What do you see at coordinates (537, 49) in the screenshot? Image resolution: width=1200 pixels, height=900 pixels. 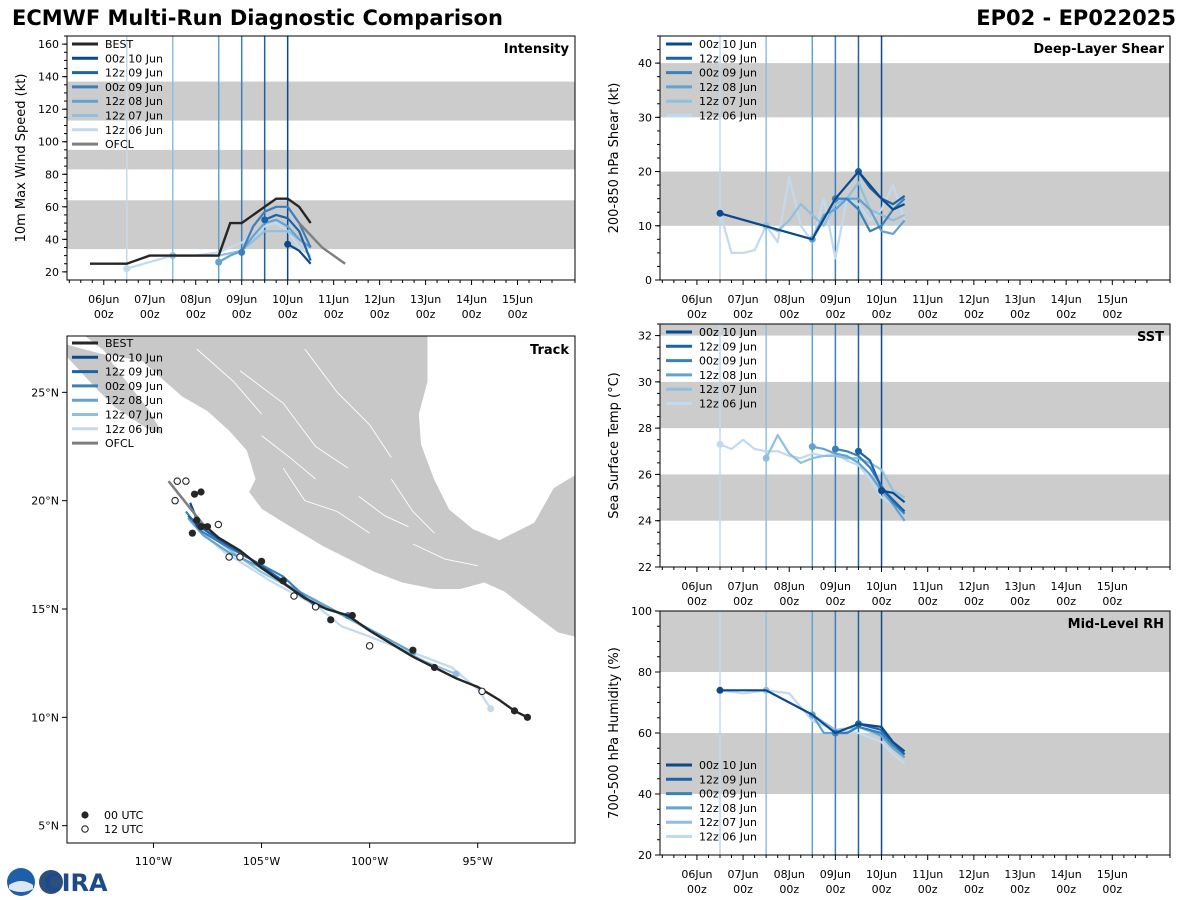 I see `panel-title: Intensity` at bounding box center [537, 49].